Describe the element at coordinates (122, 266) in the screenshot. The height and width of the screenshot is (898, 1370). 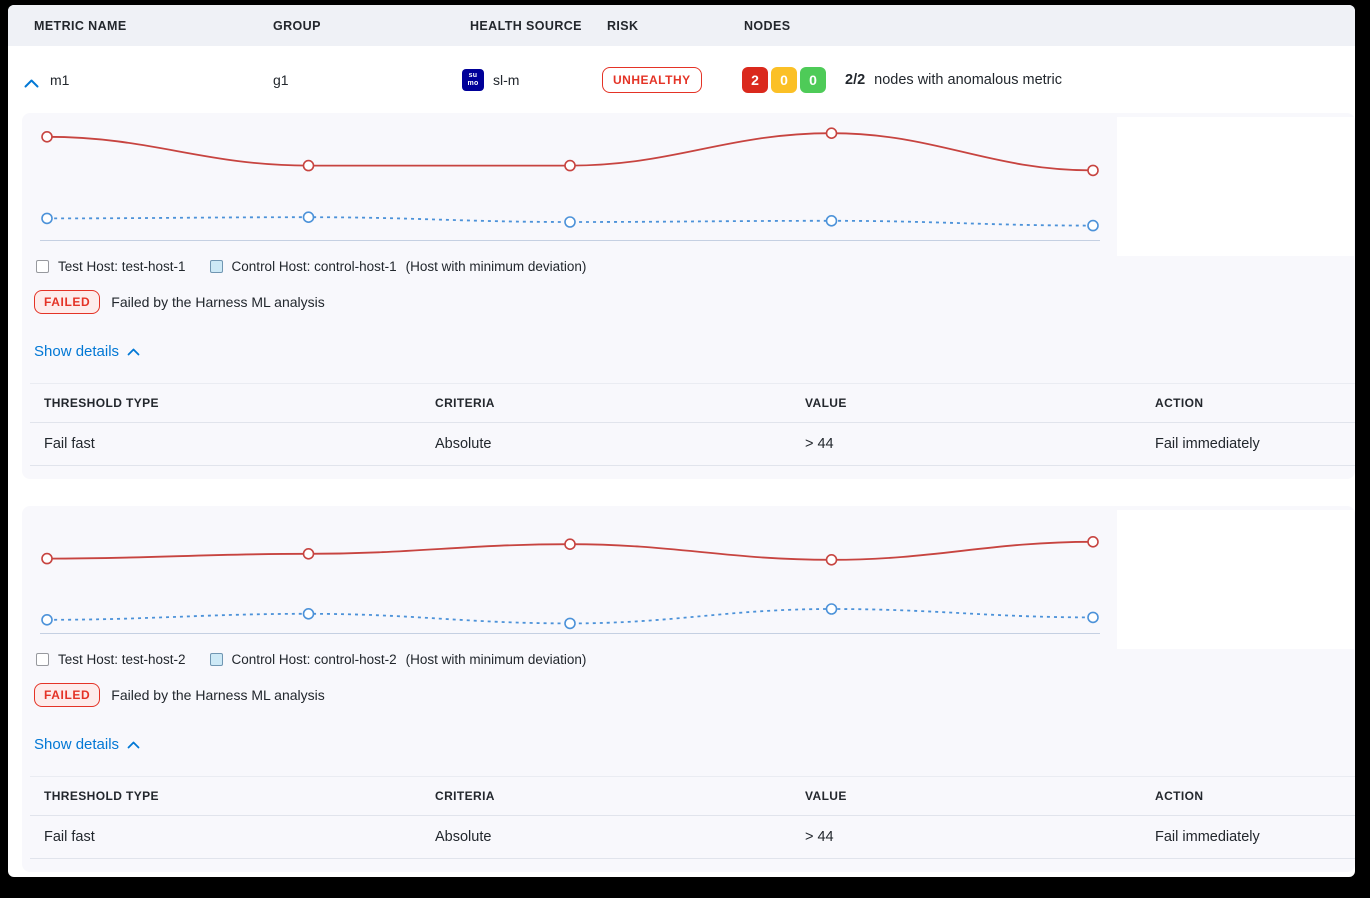
I see `test-host-legend-label: Test Host: test-host-1` at that location.